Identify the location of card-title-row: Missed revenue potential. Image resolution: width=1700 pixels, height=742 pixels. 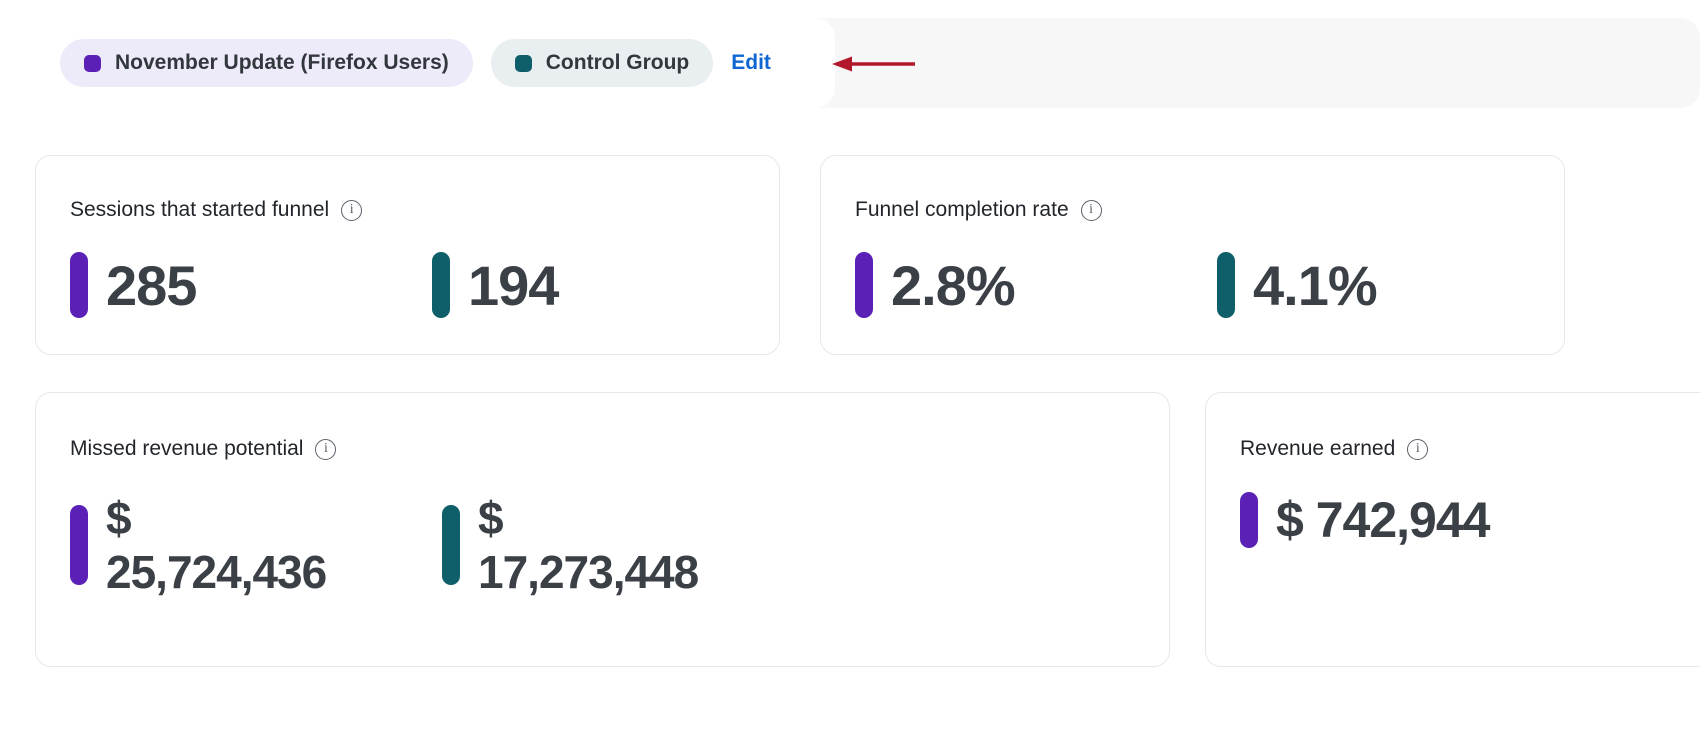
(619, 449).